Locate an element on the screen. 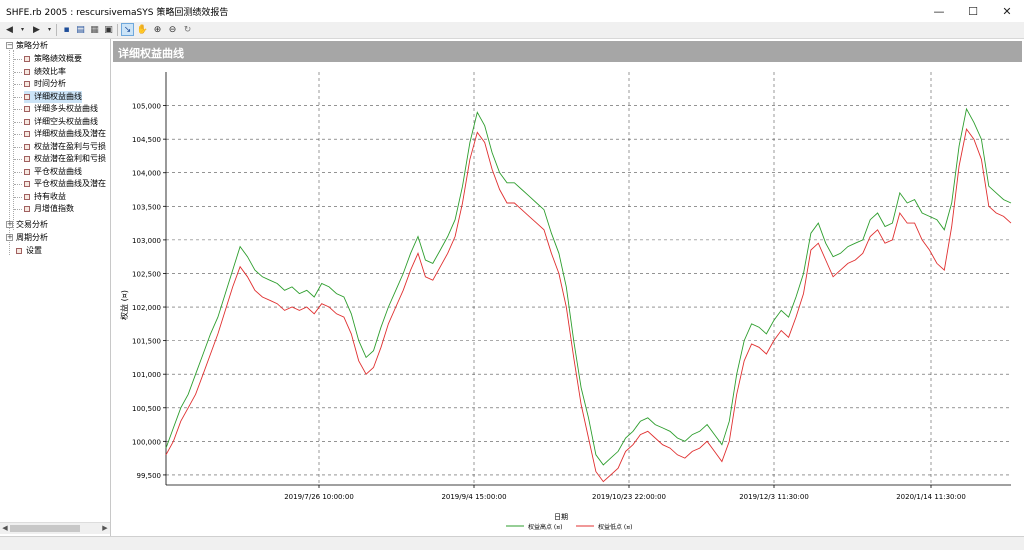 This screenshot has width=1024, height=550. save-icon: ▪ is located at coordinates (66, 29).